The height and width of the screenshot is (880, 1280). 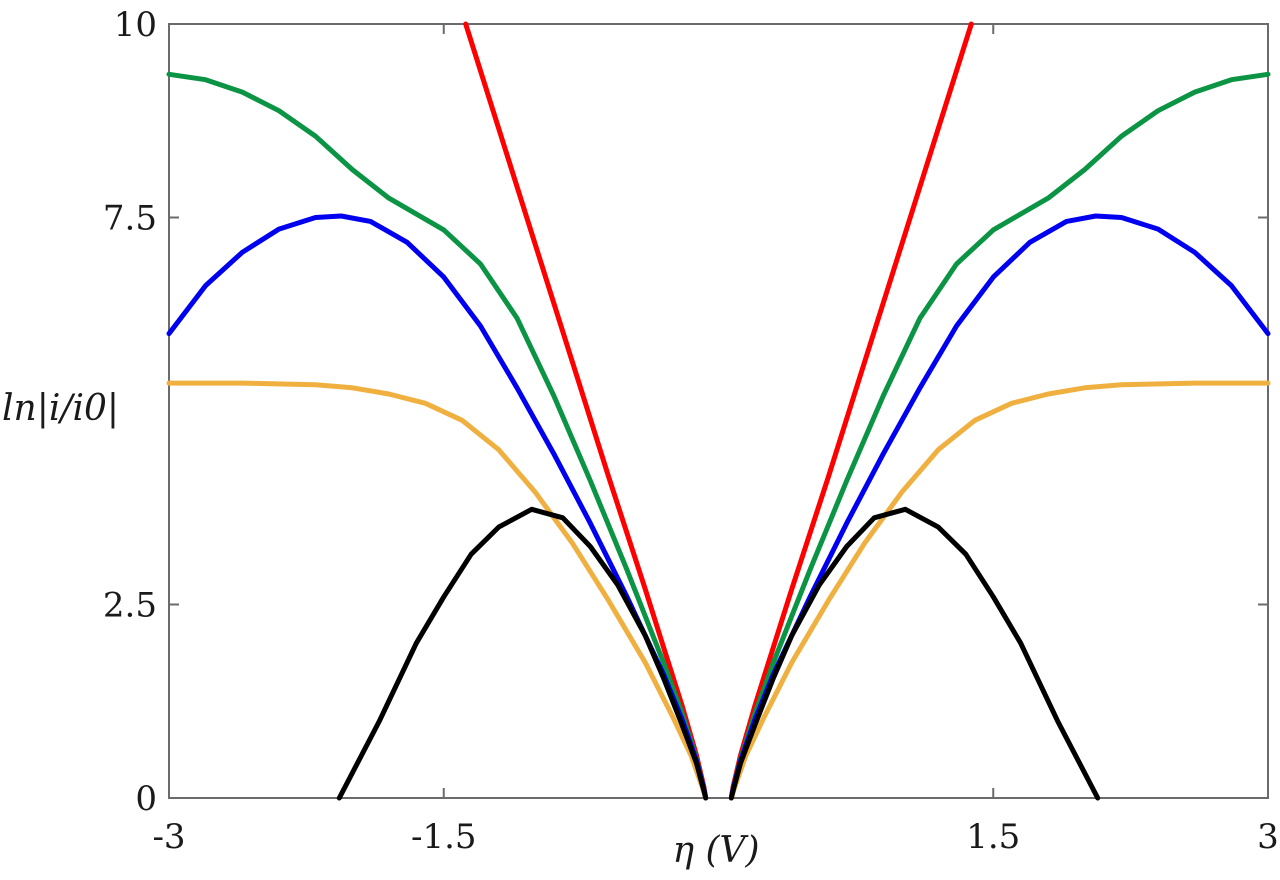 What do you see at coordinates (146, 799) in the screenshot?
I see `y-tick-label: 0` at bounding box center [146, 799].